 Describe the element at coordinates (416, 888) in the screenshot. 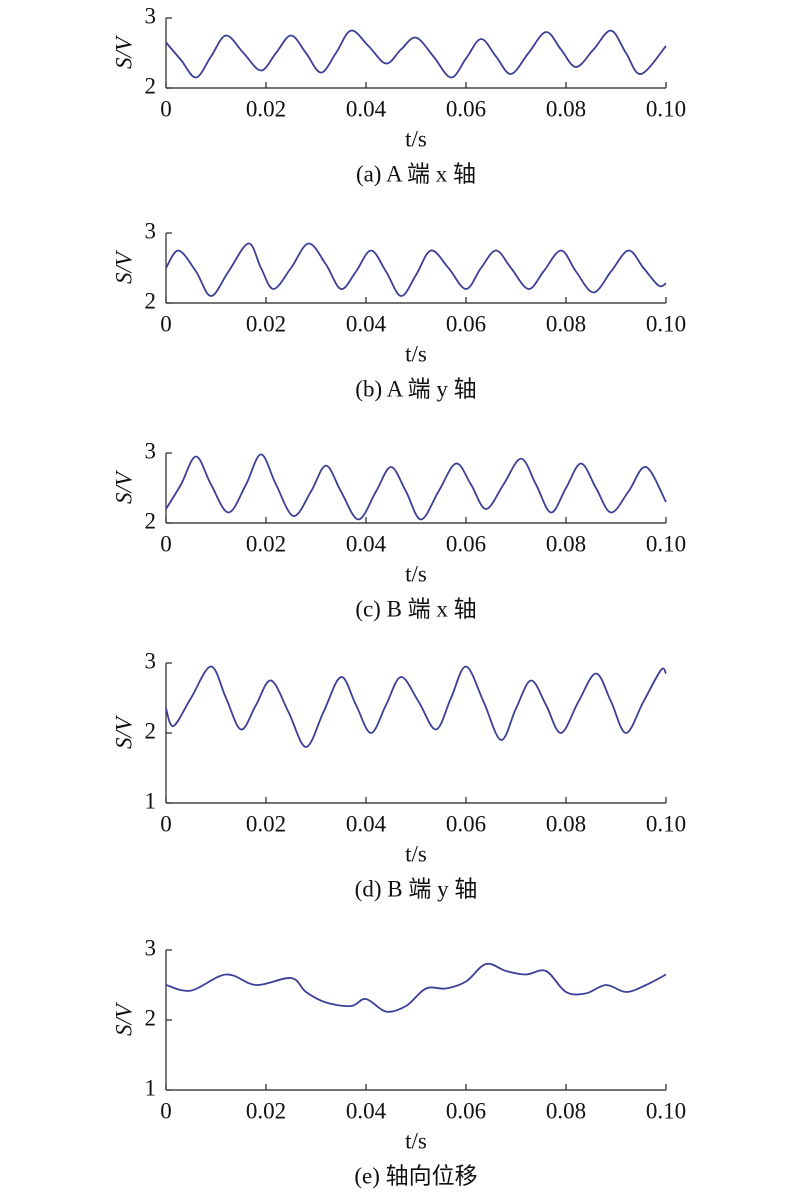

I see `caption: (d) B 端 y 轴` at that location.